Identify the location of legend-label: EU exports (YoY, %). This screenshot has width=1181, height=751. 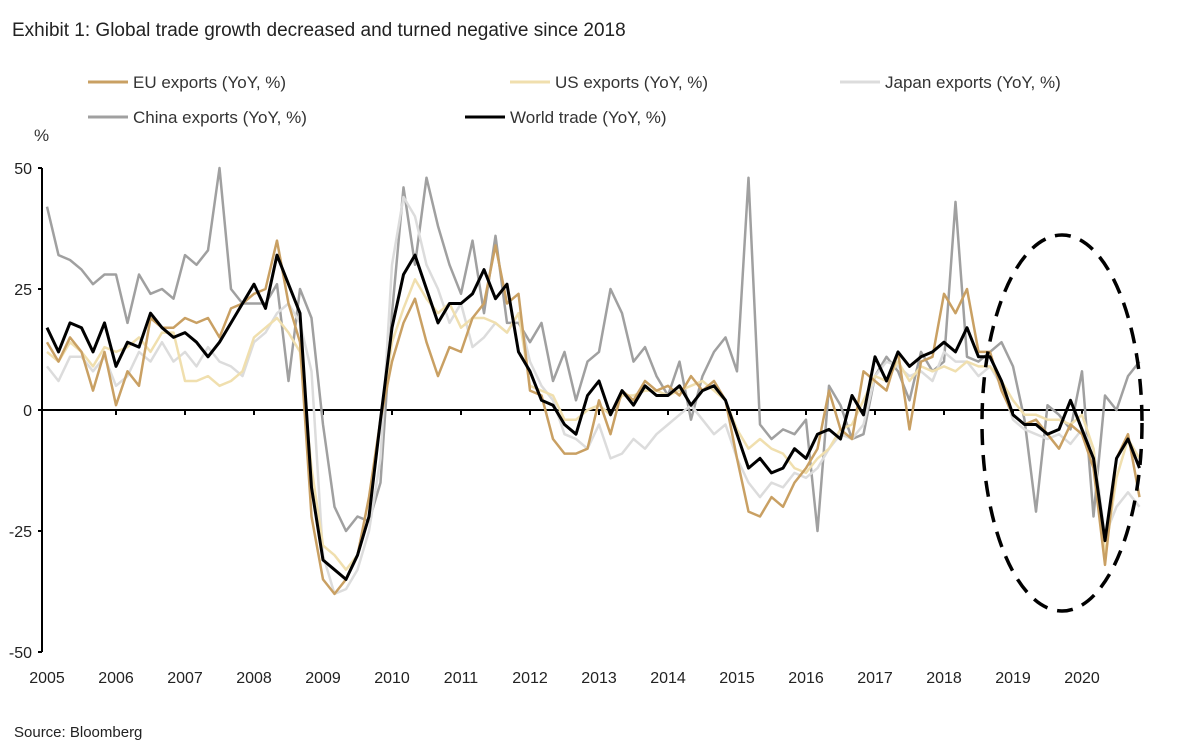
(209, 82).